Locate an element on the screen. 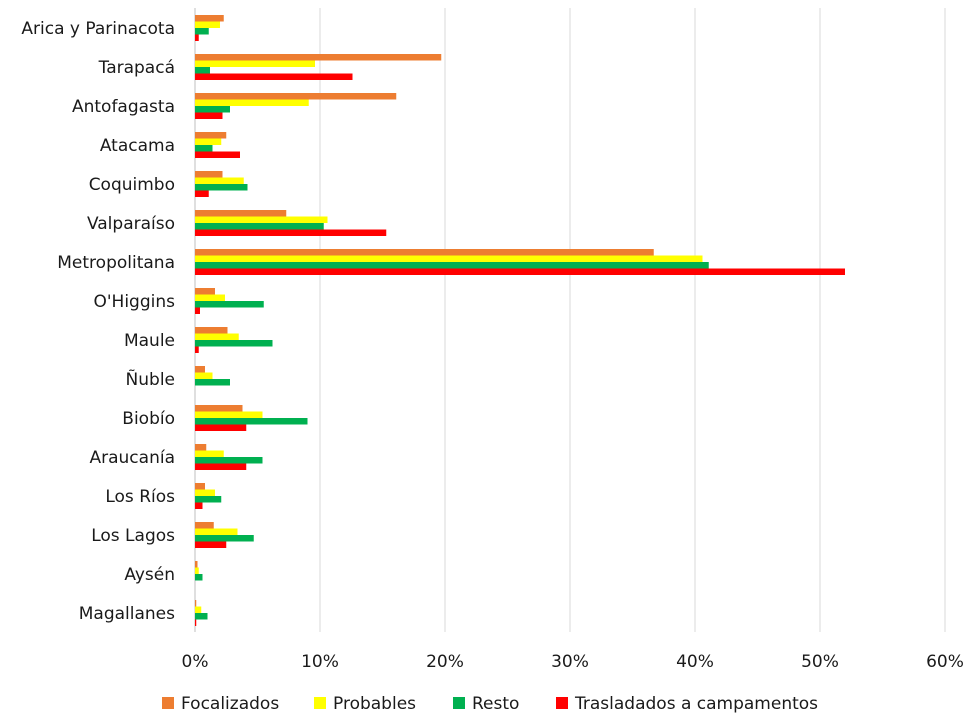 This screenshot has height=721, width=968. x-tick-label: 10% is located at coordinates (320, 662).